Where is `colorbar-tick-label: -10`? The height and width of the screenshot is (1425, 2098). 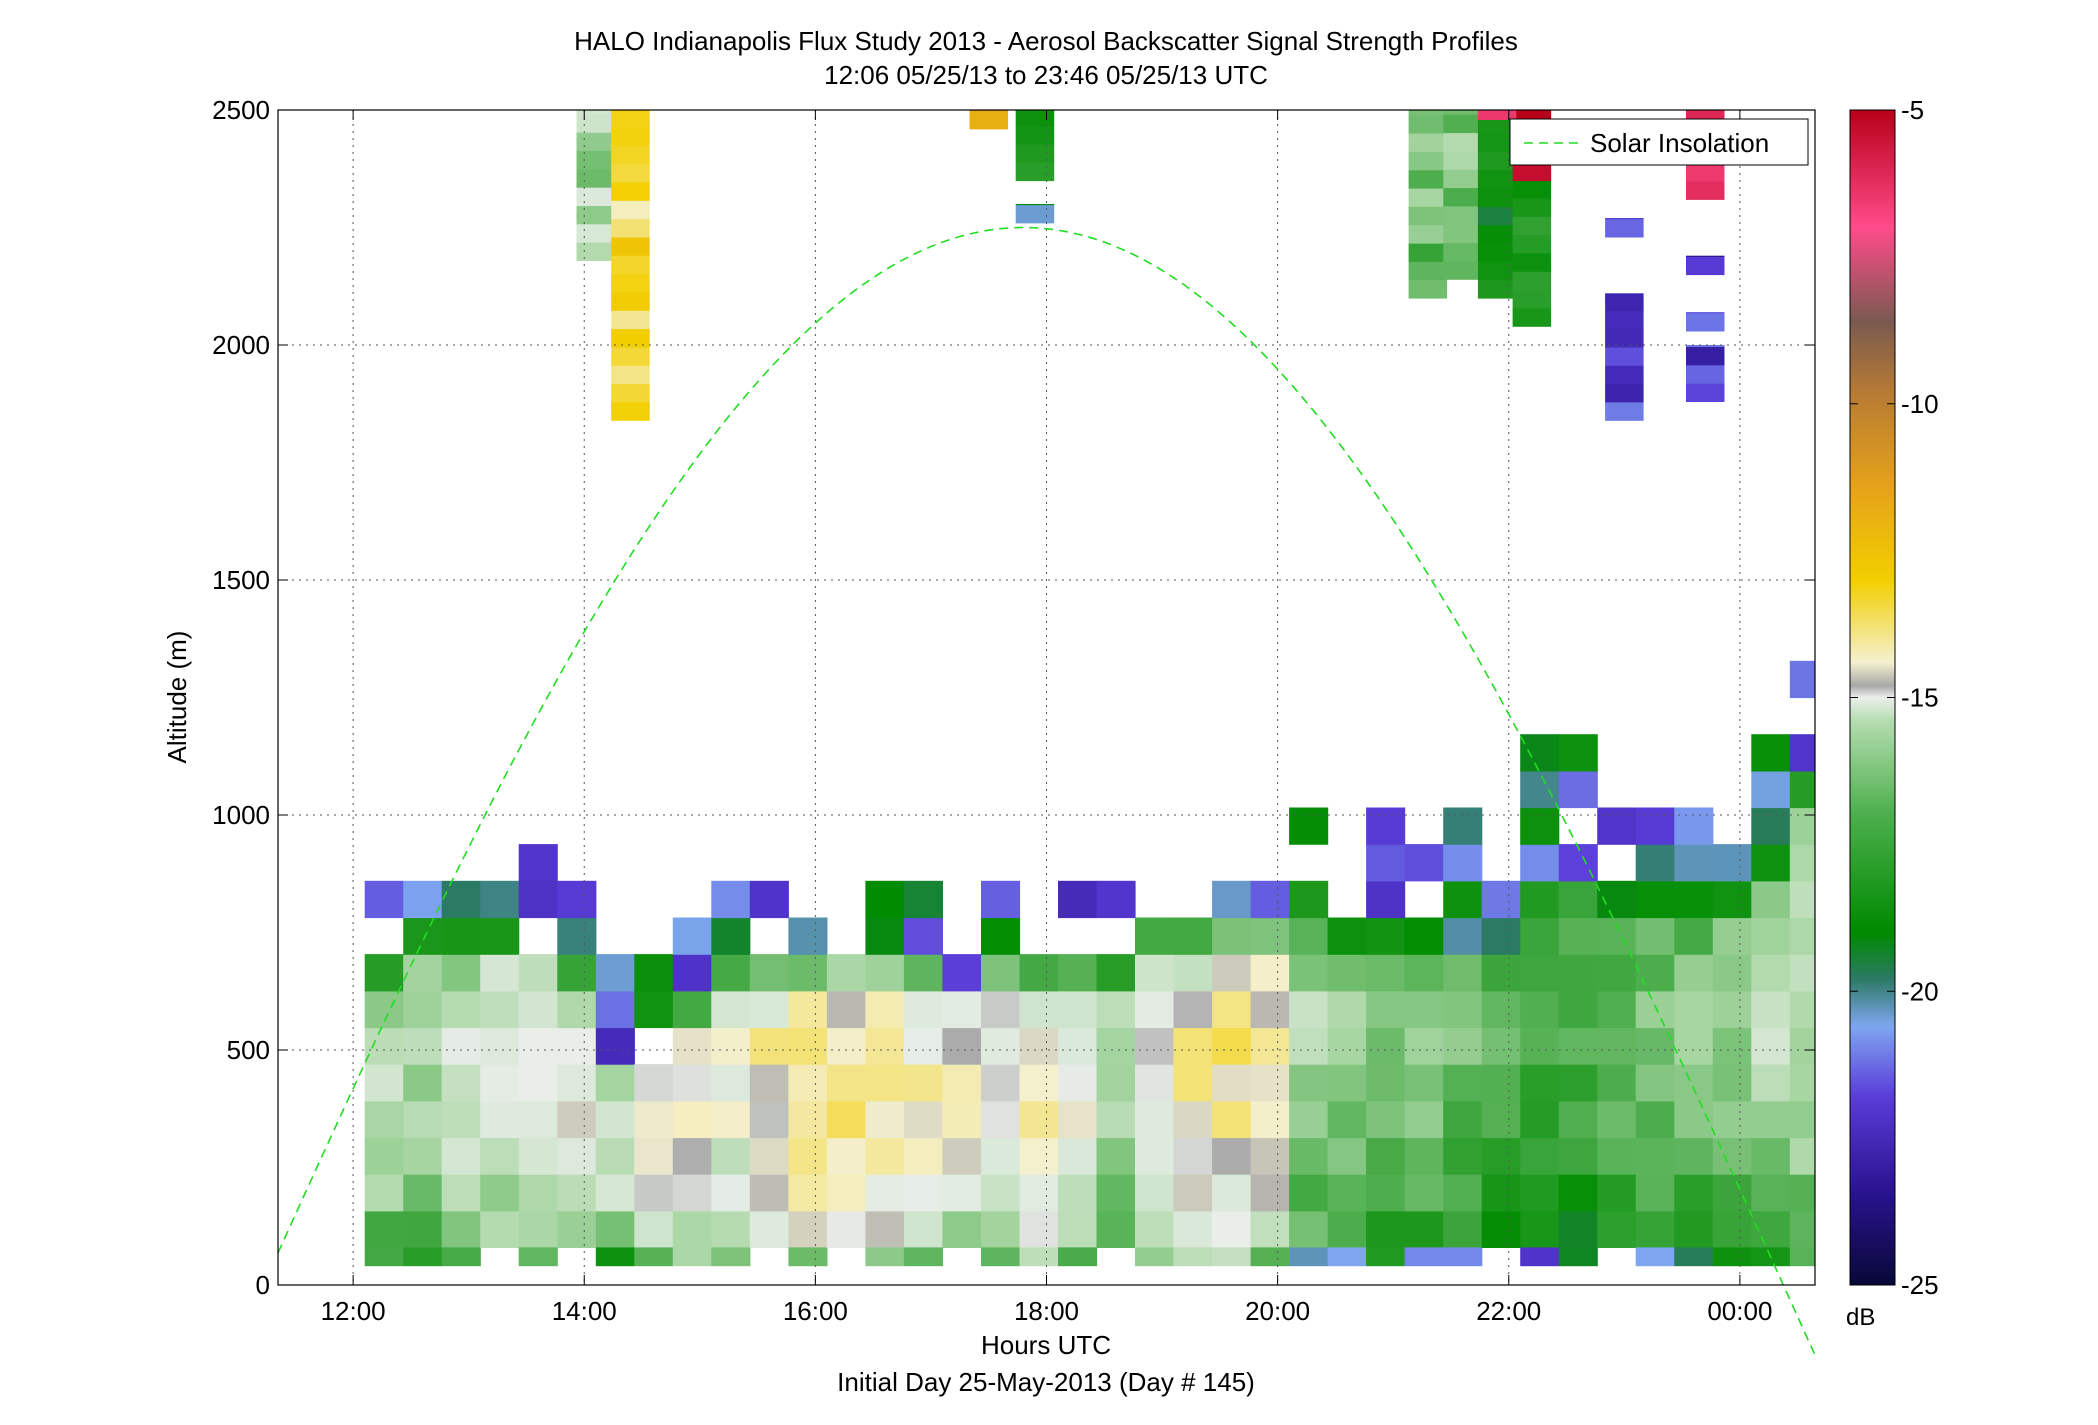 colorbar-tick-label: -10 is located at coordinates (1920, 404).